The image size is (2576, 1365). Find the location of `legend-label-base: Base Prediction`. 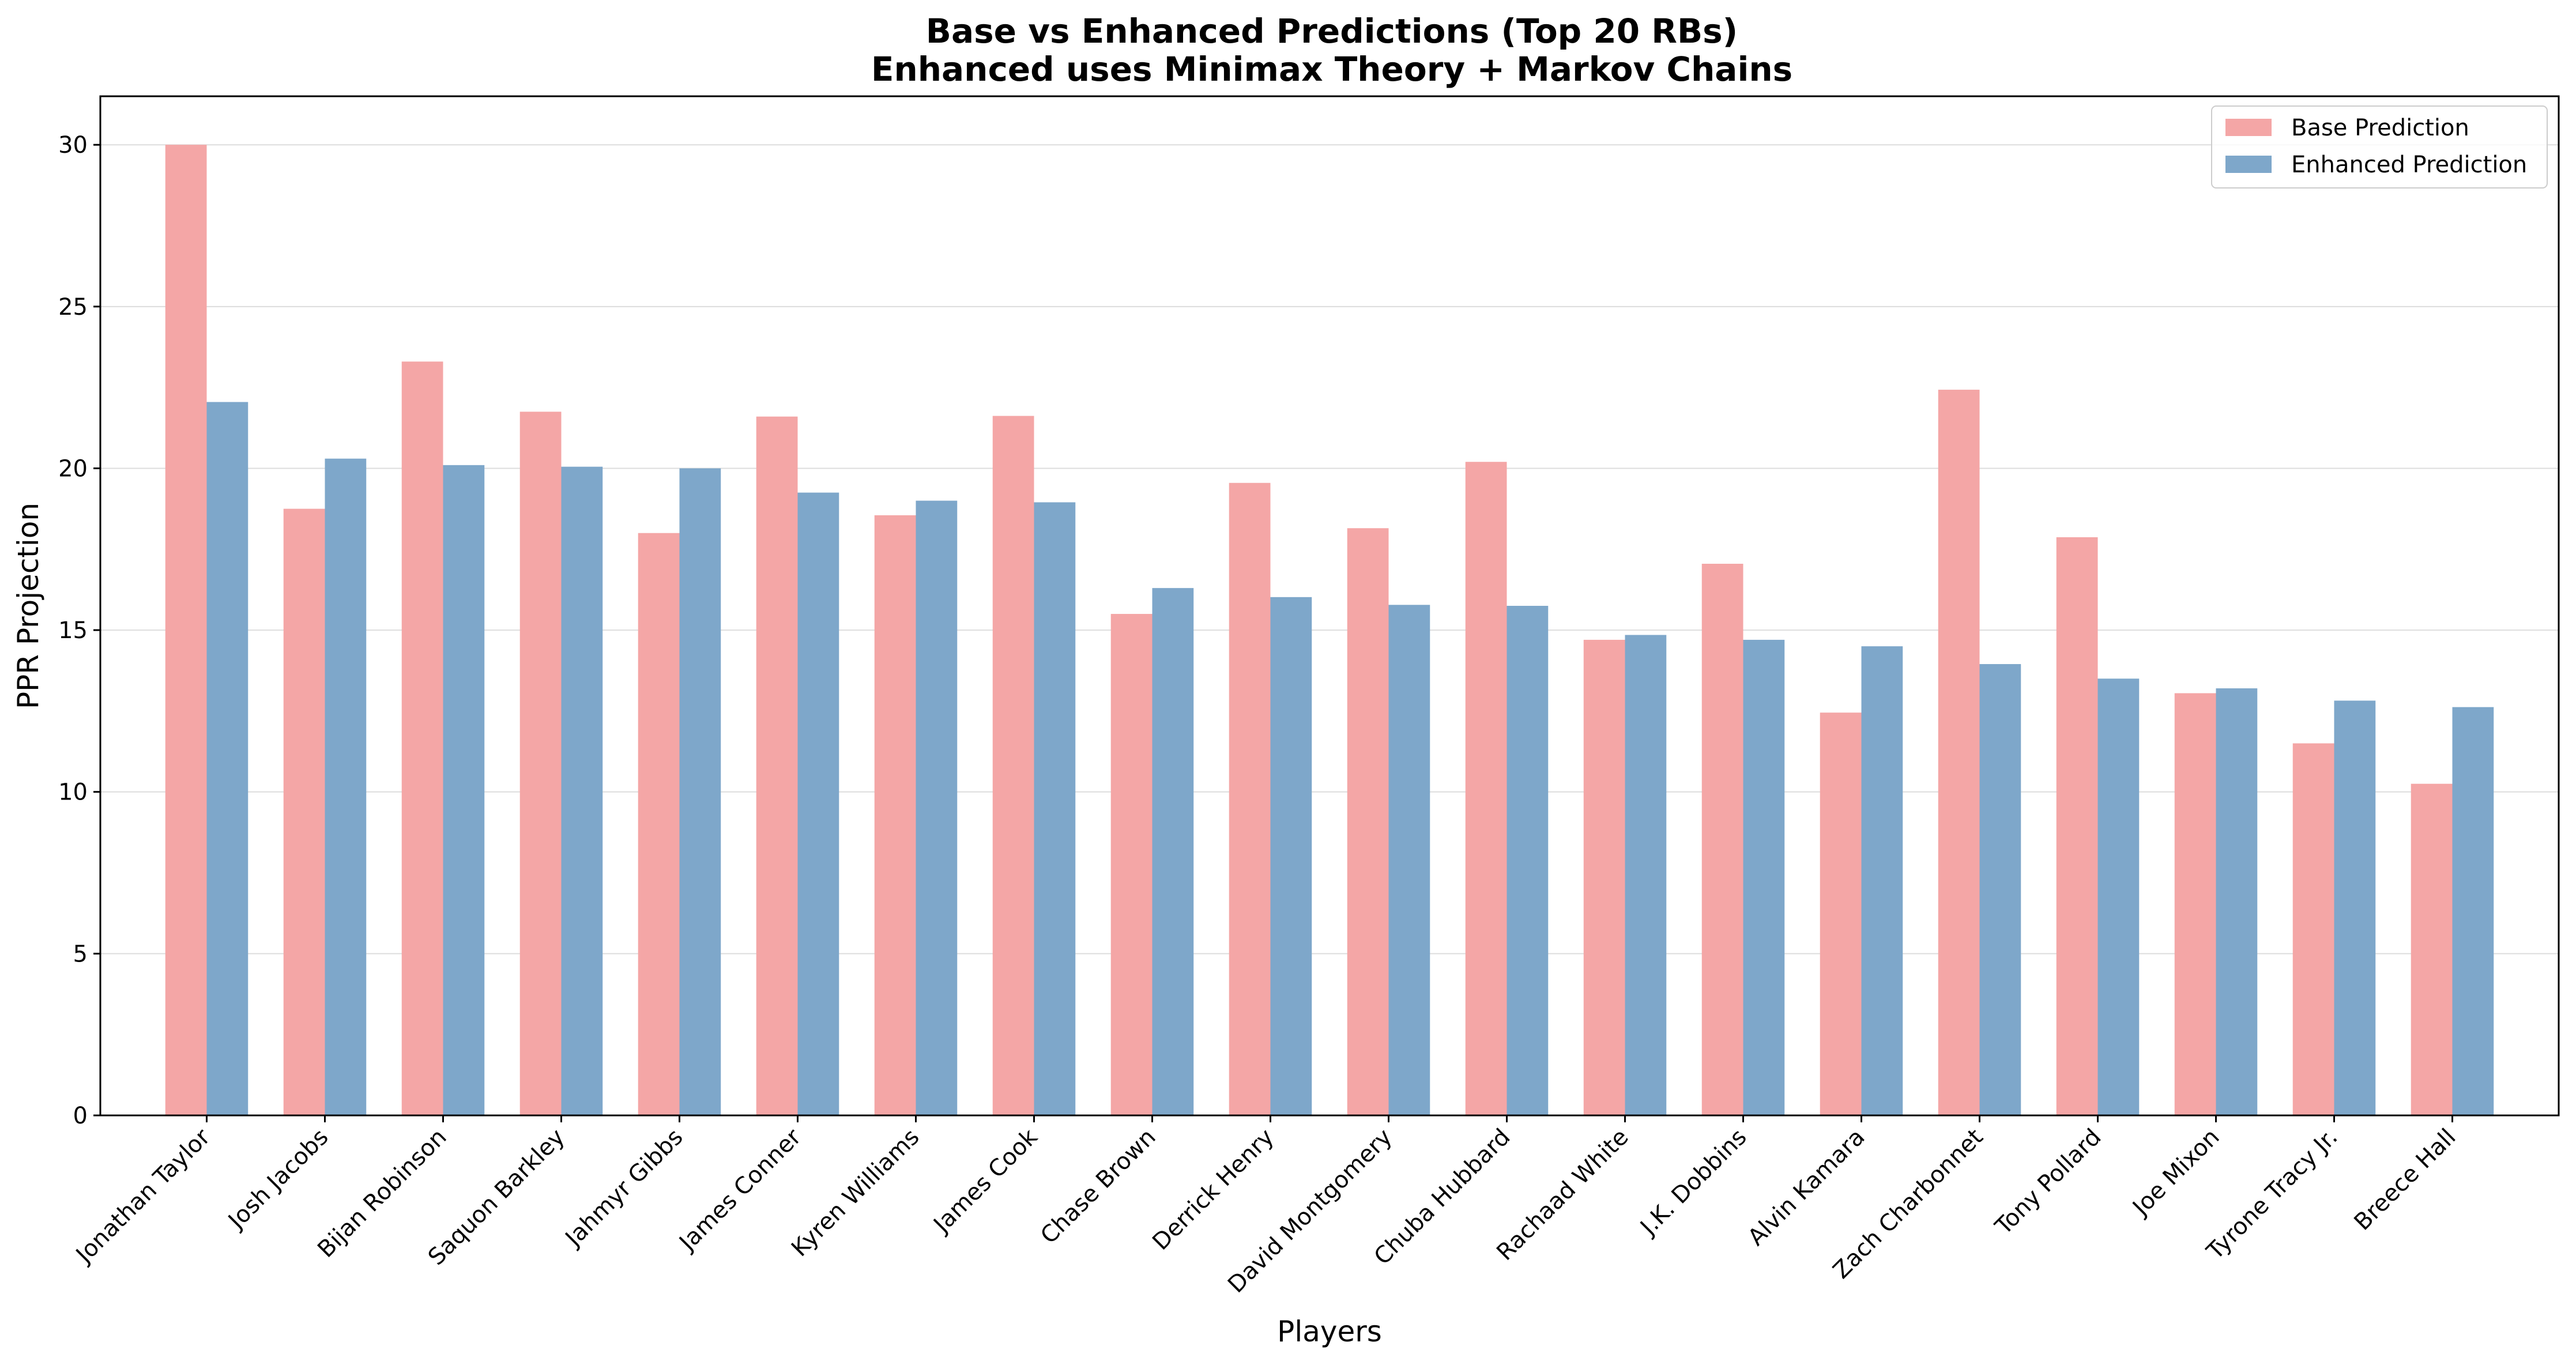

legend-label-base: Base Prediction is located at coordinates (2380, 128).